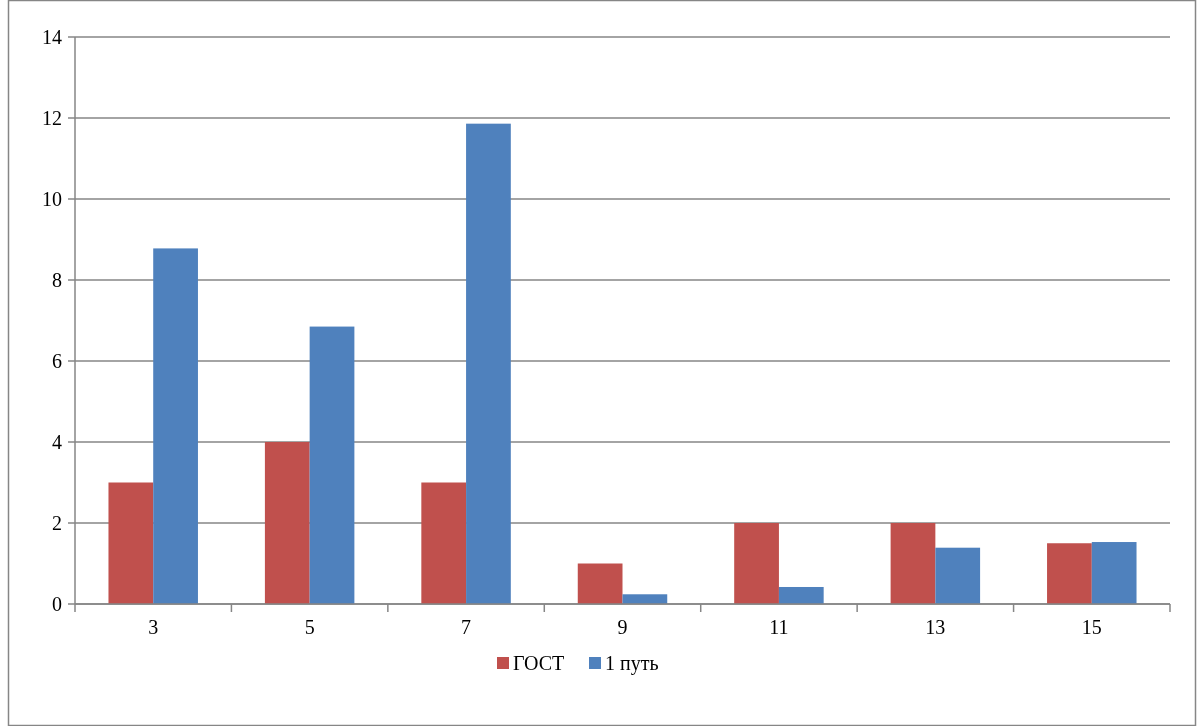 The height and width of the screenshot is (726, 1200). Describe the element at coordinates (935, 627) in the screenshot. I see `x-tick-label: 13` at that location.